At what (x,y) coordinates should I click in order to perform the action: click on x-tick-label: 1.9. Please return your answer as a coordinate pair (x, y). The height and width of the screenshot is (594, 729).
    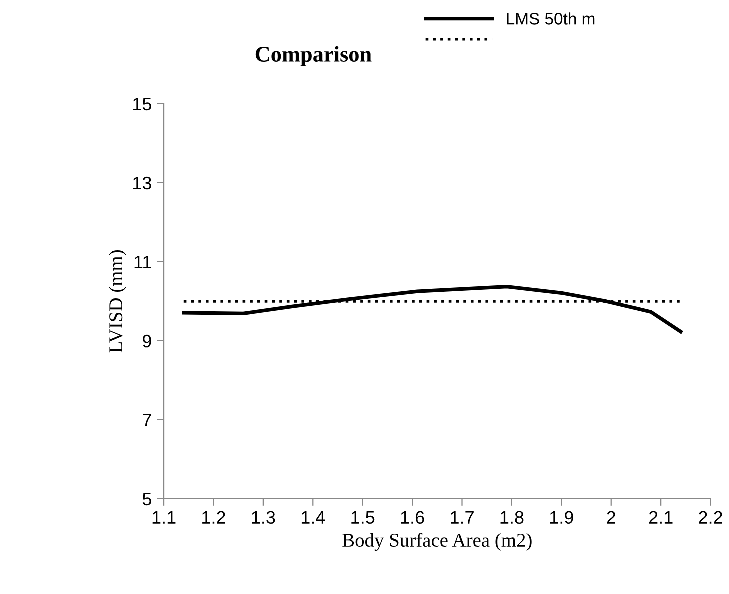
    Looking at the image, I should click on (562, 517).